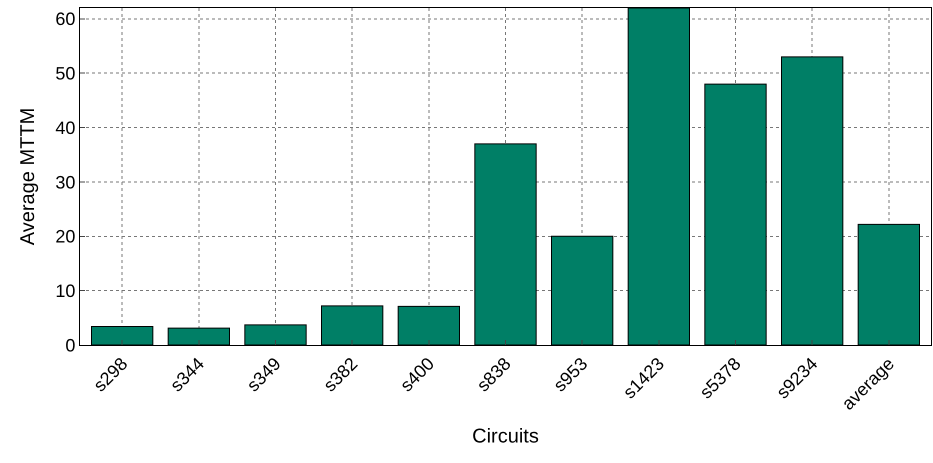 The width and height of the screenshot is (933, 463). Describe the element at coordinates (65, 19) in the screenshot. I see `y-tick-label: 60` at that location.